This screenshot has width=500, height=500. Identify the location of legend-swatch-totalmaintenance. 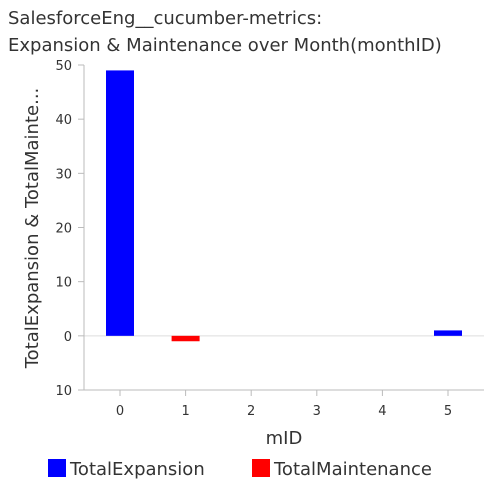
(261, 468).